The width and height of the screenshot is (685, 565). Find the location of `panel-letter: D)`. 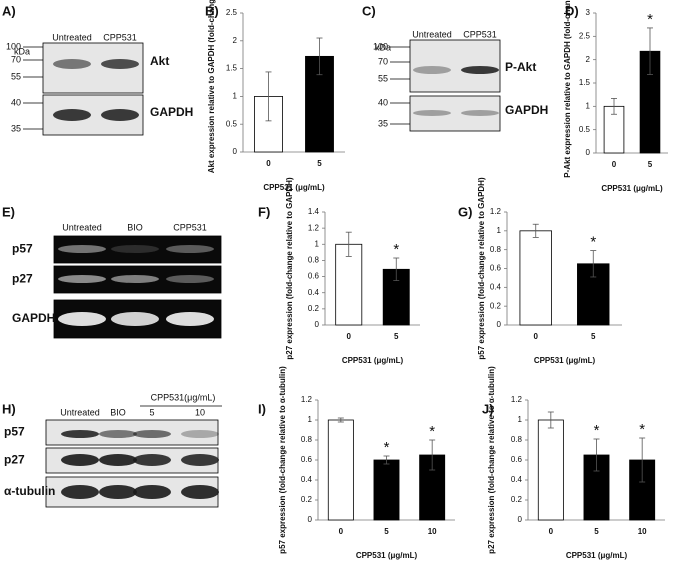

panel-letter: D) is located at coordinates (572, 10).